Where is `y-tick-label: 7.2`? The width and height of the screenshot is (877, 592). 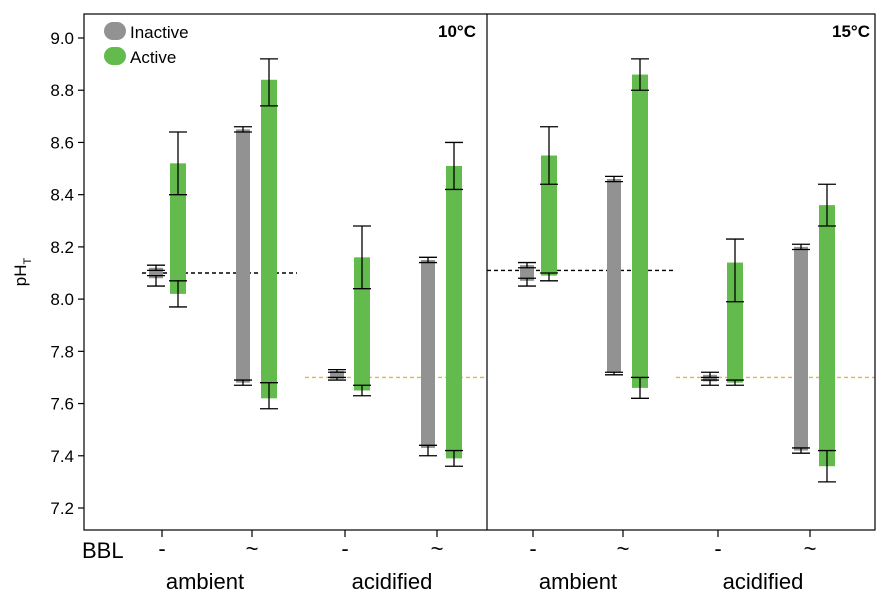
y-tick-label: 7.2 is located at coordinates (62, 508).